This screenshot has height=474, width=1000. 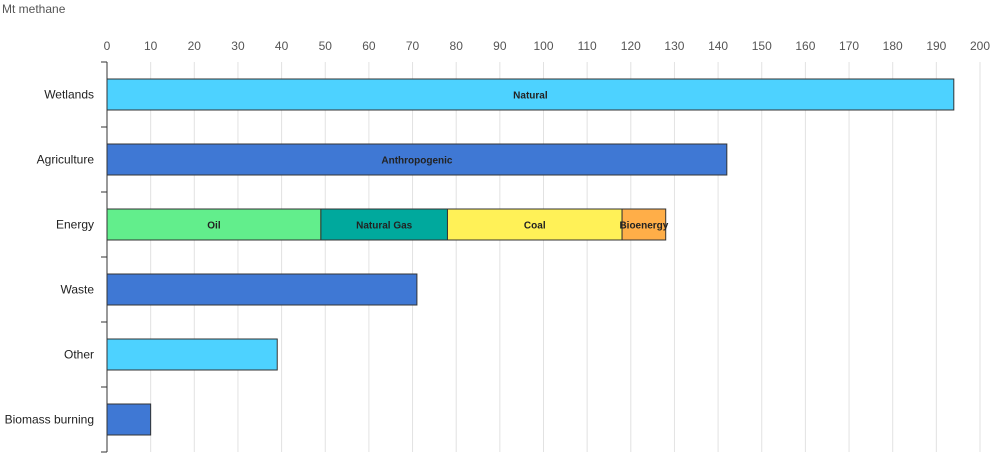 I want to click on x-tick-label-70: 70, so click(x=413, y=46).